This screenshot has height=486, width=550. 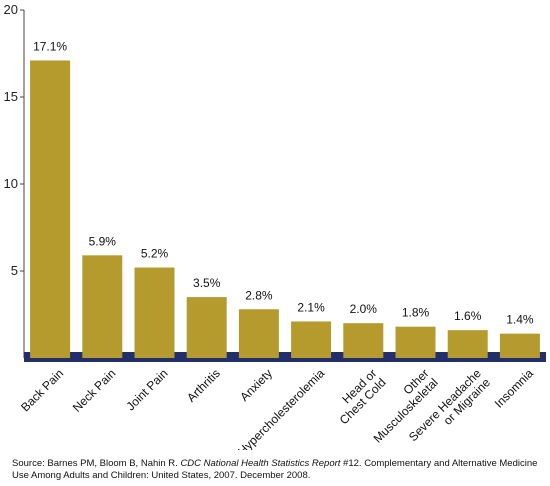 I want to click on data-label: 17.1%, so click(x=50, y=46).